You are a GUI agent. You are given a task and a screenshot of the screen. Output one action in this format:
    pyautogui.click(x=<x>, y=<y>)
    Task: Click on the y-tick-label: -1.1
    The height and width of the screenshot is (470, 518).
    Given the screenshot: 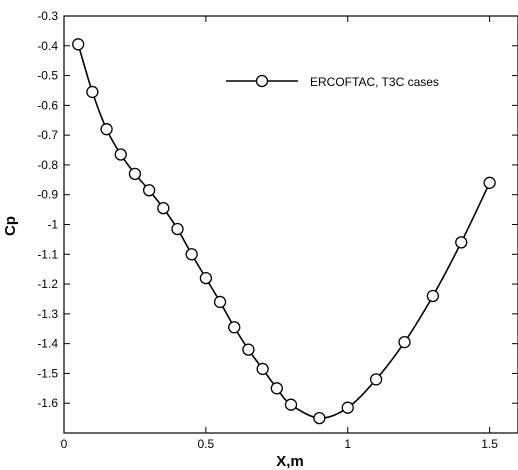 What is the action you would take?
    pyautogui.click(x=47, y=254)
    